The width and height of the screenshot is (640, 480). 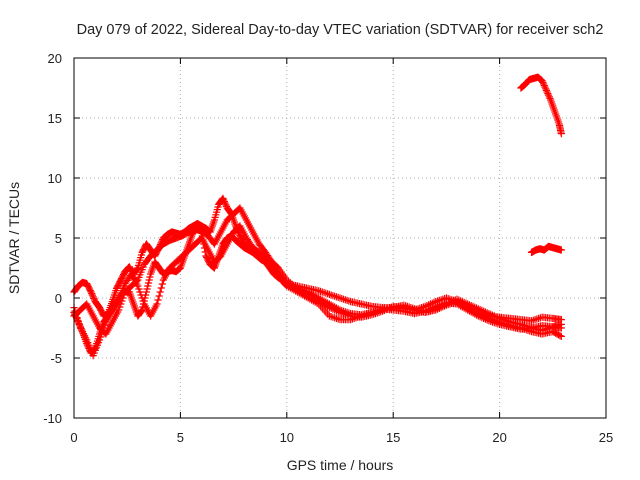 What do you see at coordinates (58, 298) in the screenshot?
I see `y-tick-label: 0` at bounding box center [58, 298].